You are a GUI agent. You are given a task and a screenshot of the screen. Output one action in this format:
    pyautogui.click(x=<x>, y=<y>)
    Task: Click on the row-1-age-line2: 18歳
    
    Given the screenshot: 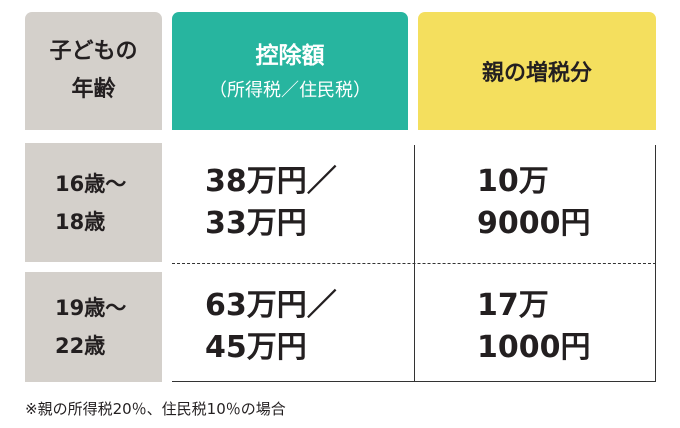 What is the action you would take?
    pyautogui.click(x=80, y=221)
    